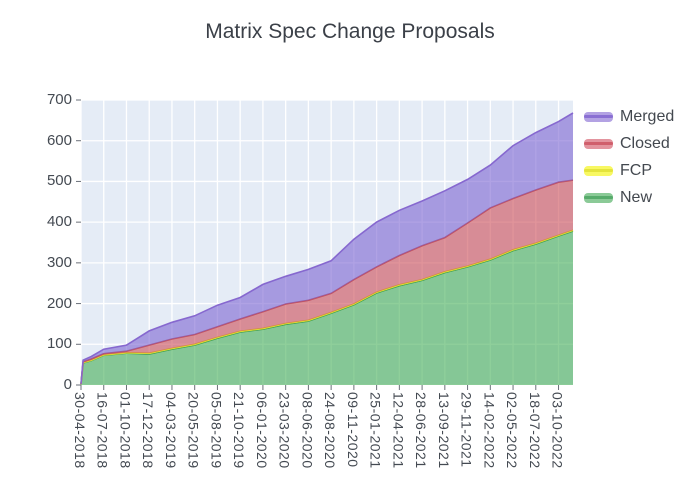 Image resolution: width=700 pixels, height=500 pixels. I want to click on x-tick-label: 29-11-2021, so click(466, 430).